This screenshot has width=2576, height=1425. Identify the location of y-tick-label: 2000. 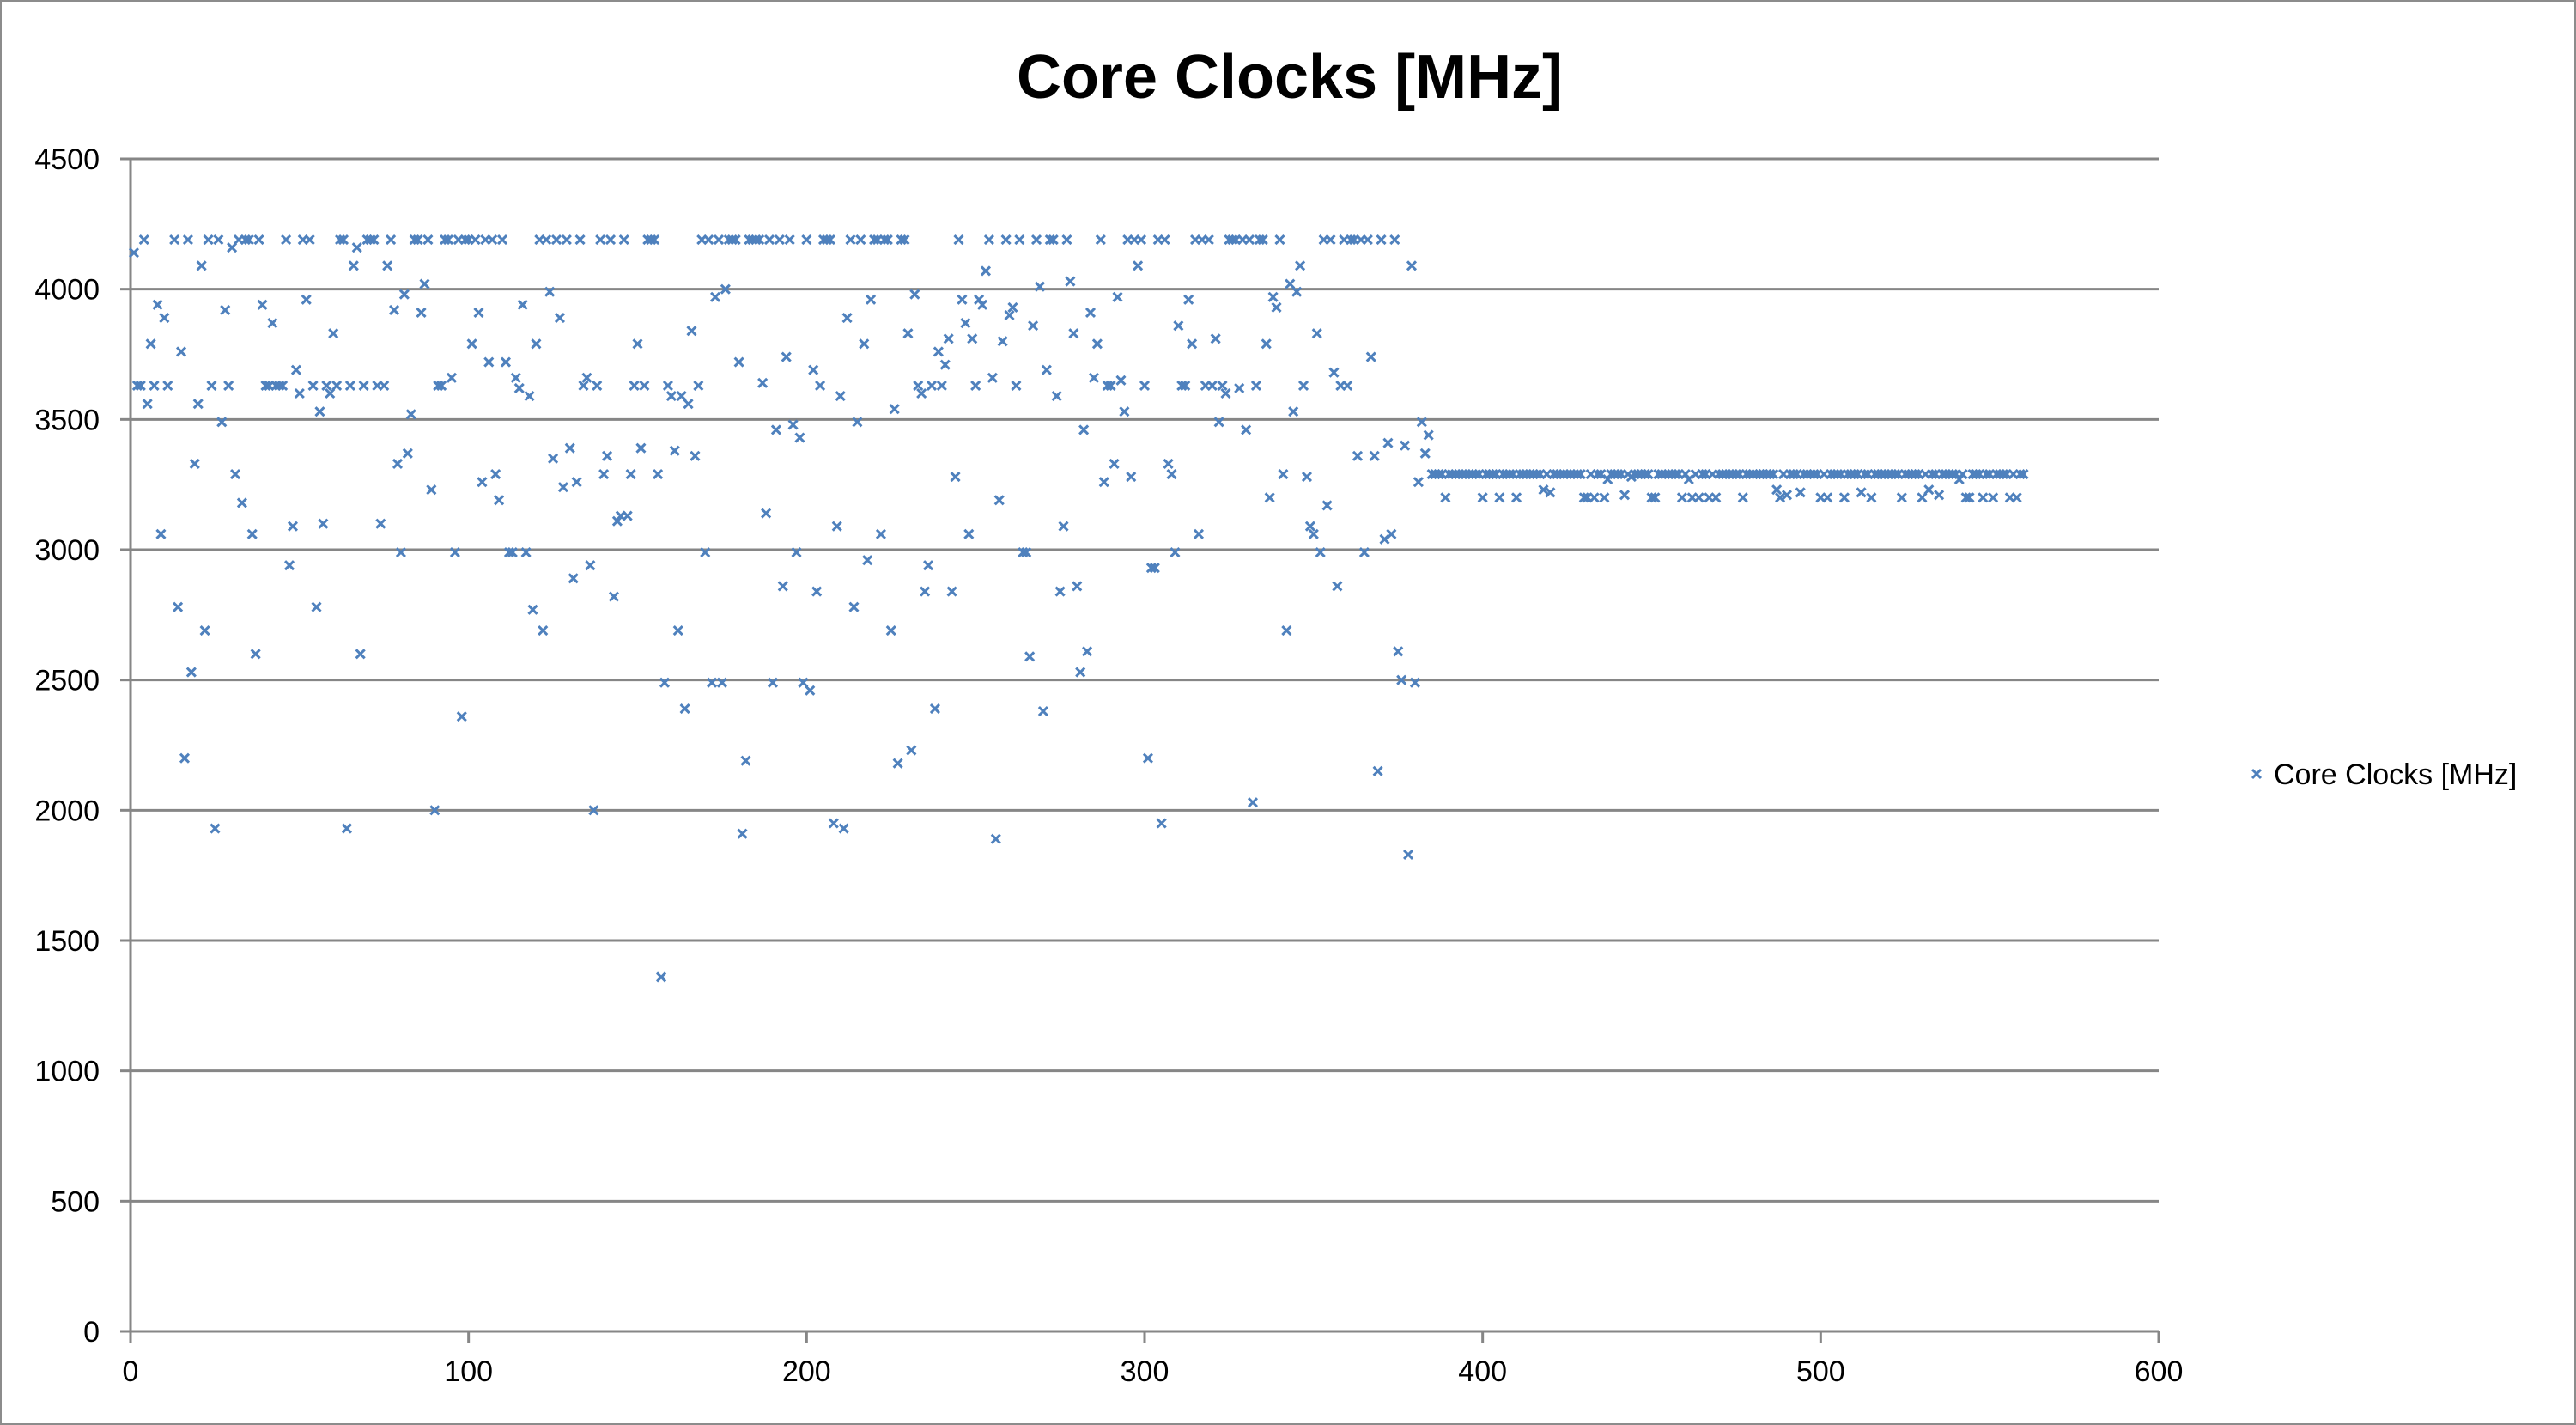
(67, 811).